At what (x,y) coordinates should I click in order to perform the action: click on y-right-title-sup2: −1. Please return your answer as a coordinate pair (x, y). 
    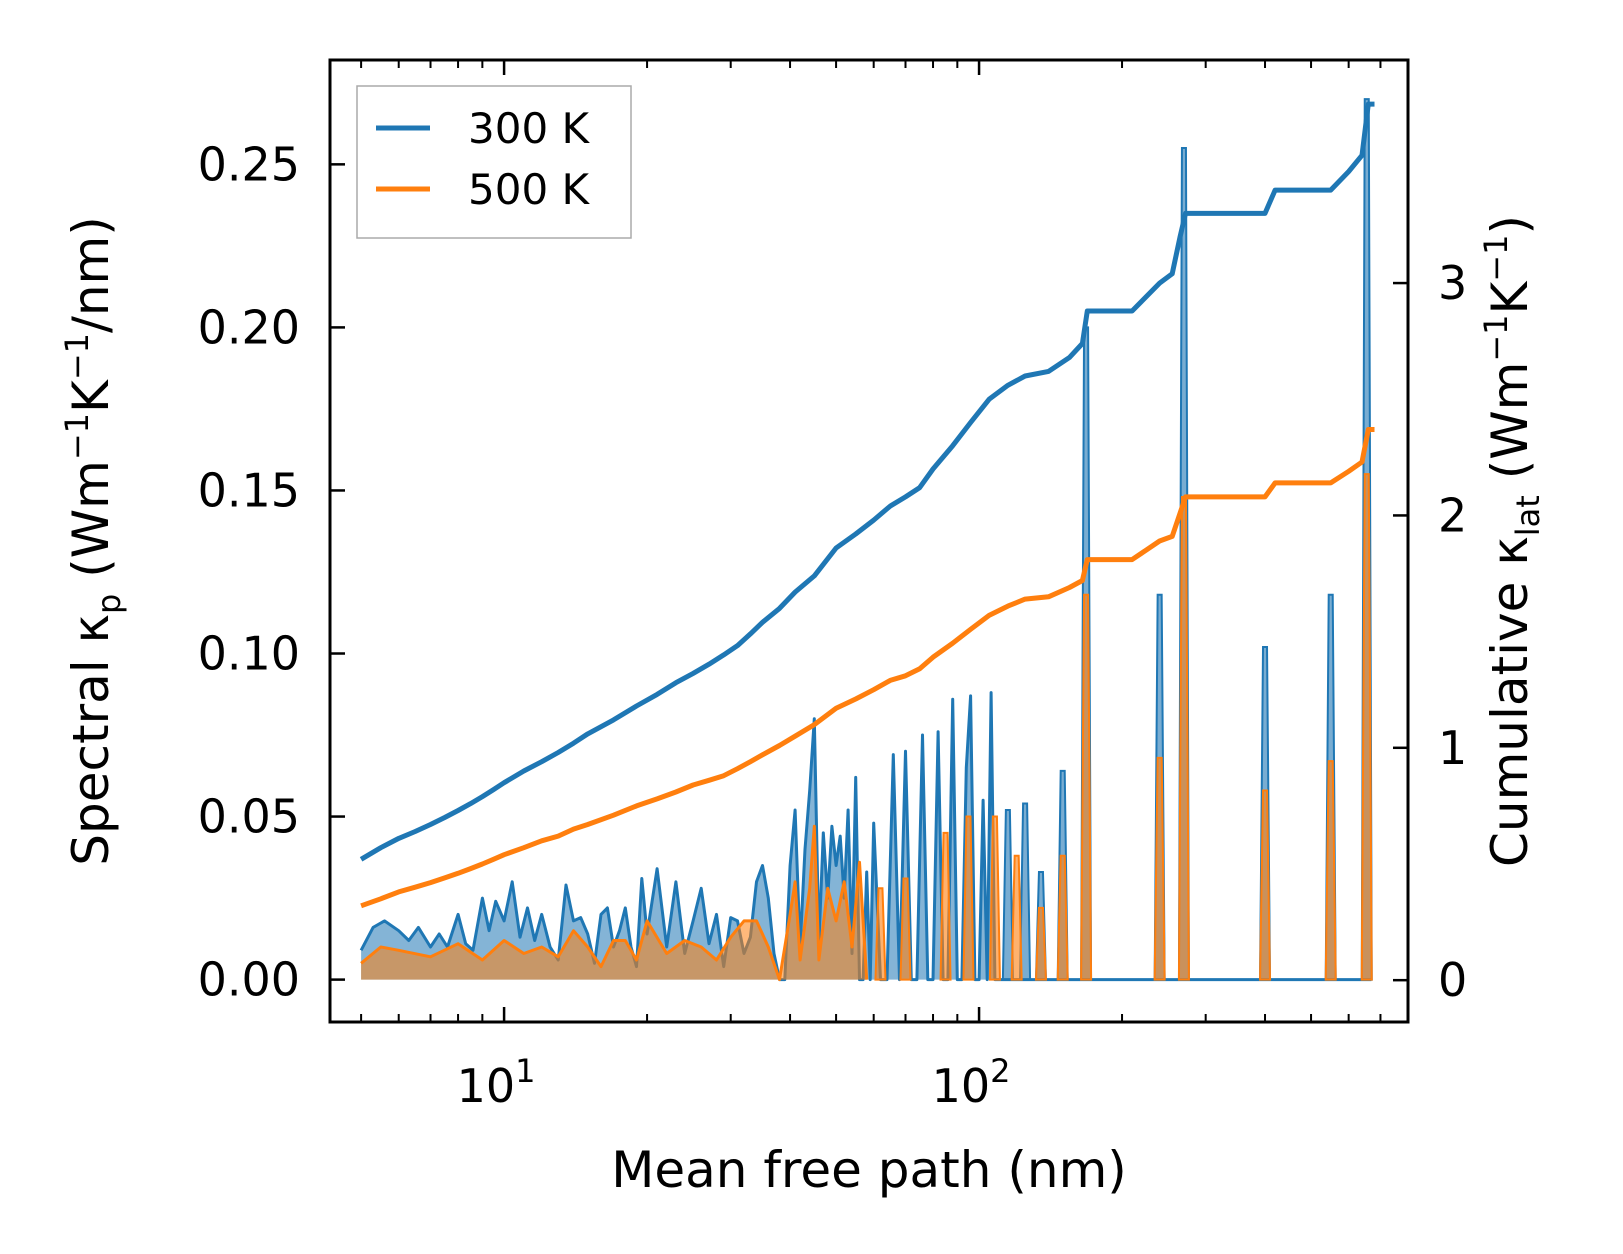
    Looking at the image, I should click on (1496, 258).